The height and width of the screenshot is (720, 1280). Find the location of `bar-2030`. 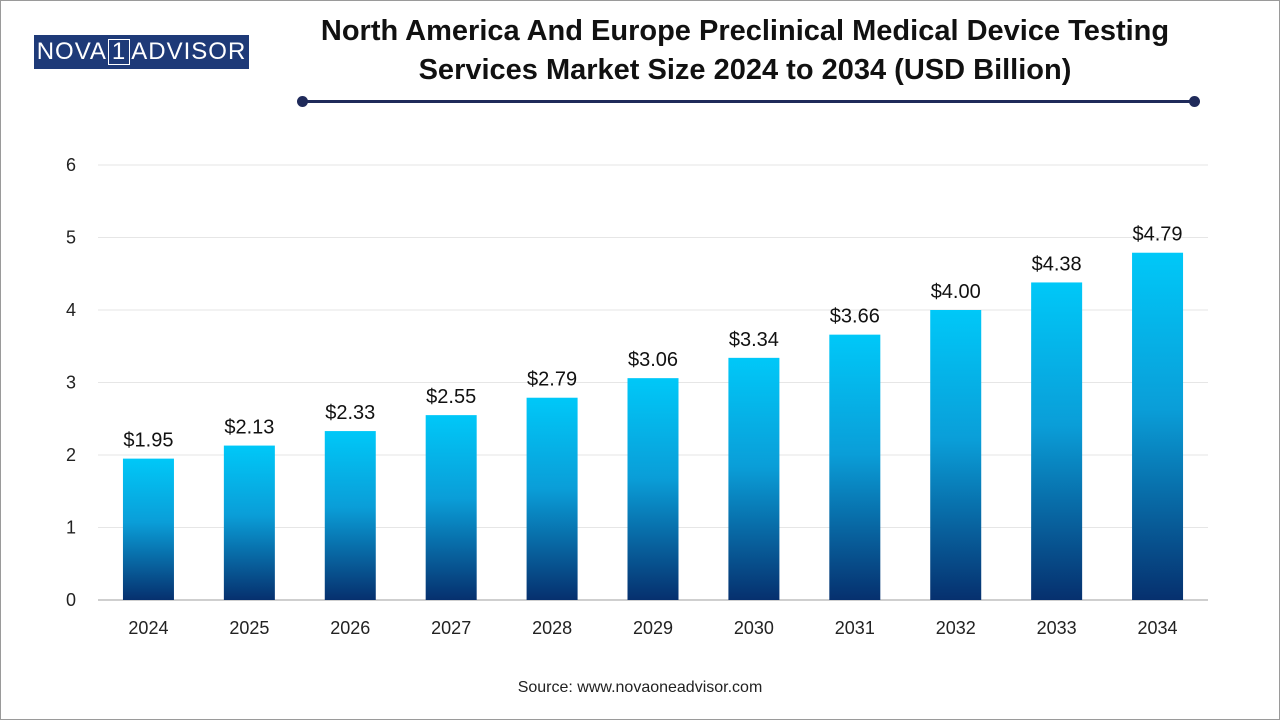

bar-2030 is located at coordinates (754, 478).